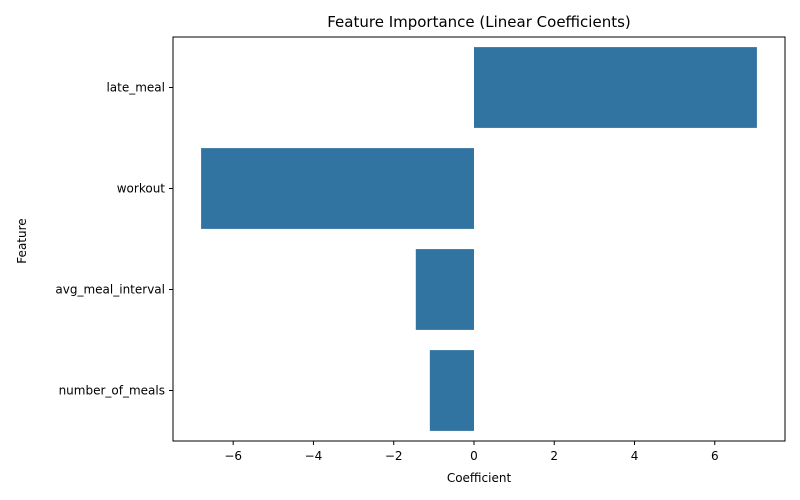 The image size is (800, 500). Describe the element at coordinates (314, 456) in the screenshot. I see `x-tick-label: −4` at that location.